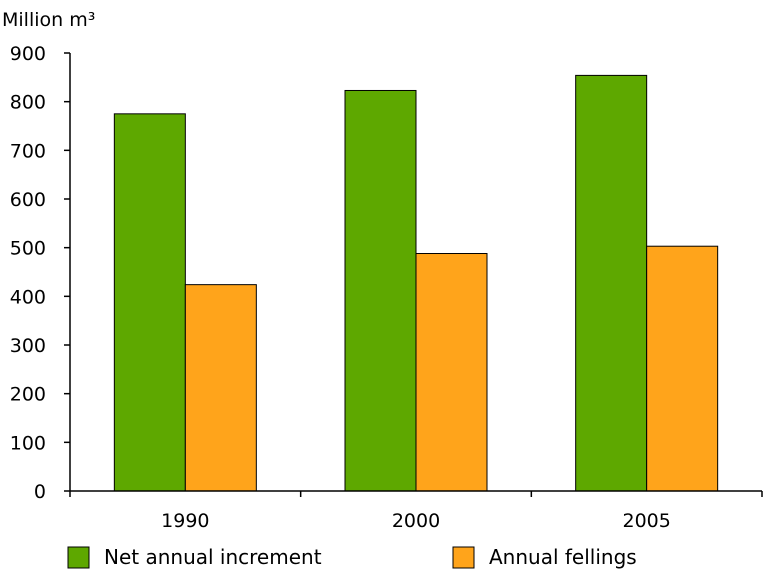 The image size is (768, 571). I want to click on legend-label: Net annual increment, so click(213, 557).